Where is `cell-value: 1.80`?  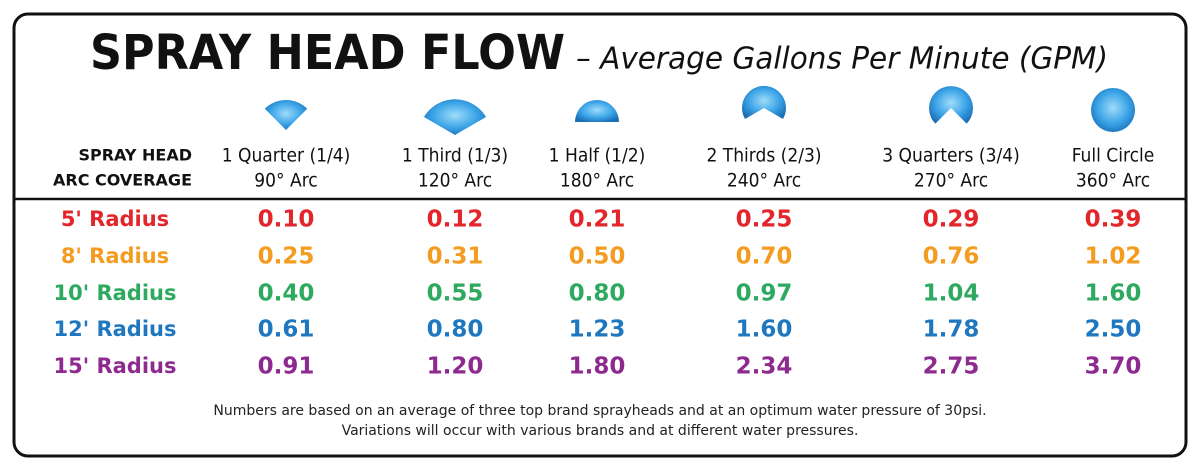
cell-value: 1.80 is located at coordinates (597, 367).